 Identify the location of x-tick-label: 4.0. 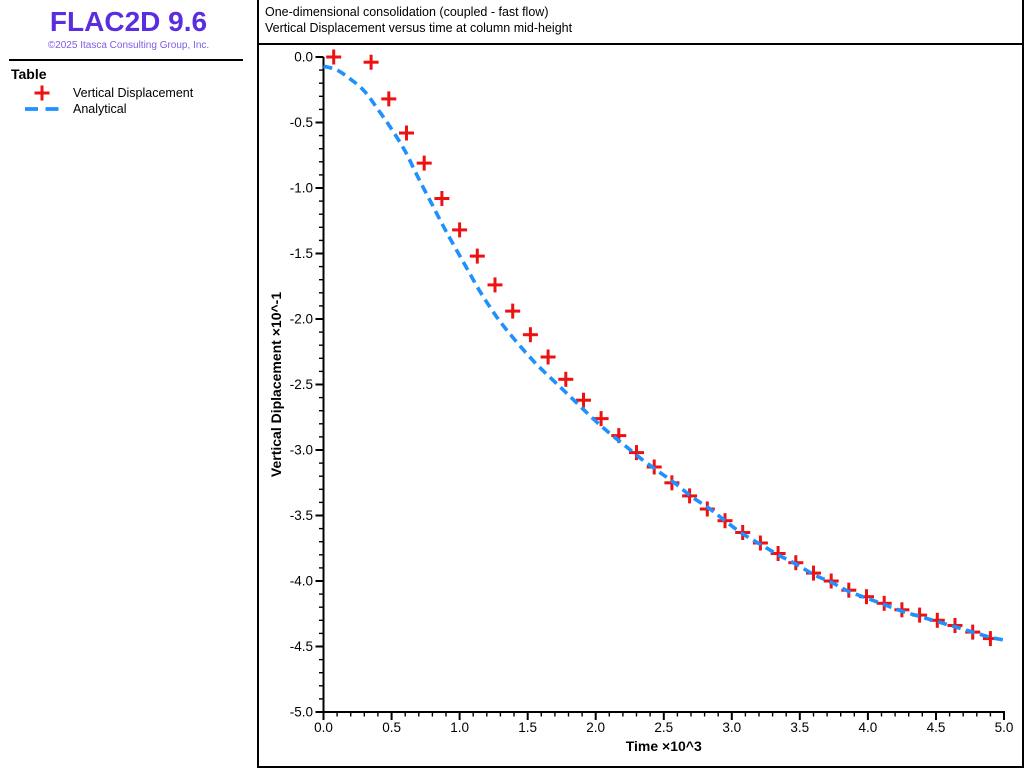
(868, 727).